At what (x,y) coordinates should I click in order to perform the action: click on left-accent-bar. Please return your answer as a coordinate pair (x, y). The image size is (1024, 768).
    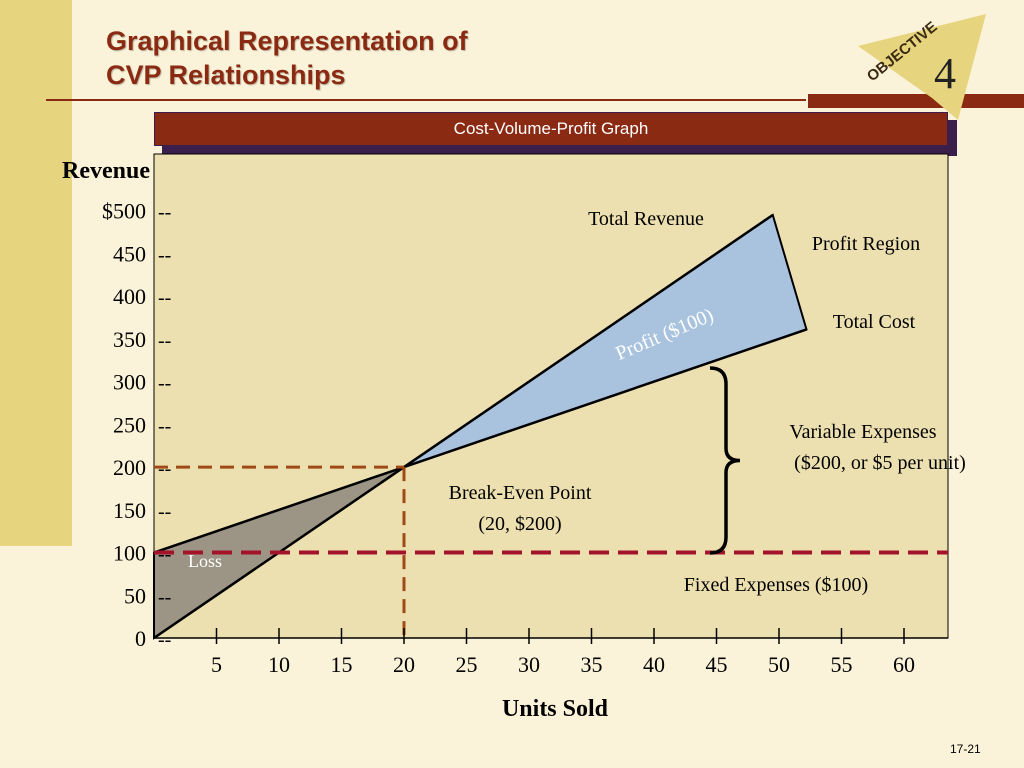
    Looking at the image, I should click on (36, 273).